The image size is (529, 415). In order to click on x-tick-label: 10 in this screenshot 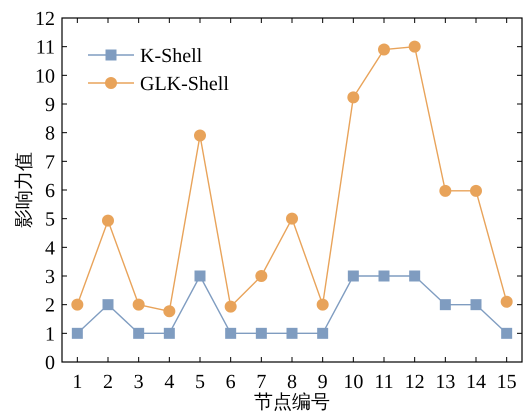, I will do `click(353, 382)`.